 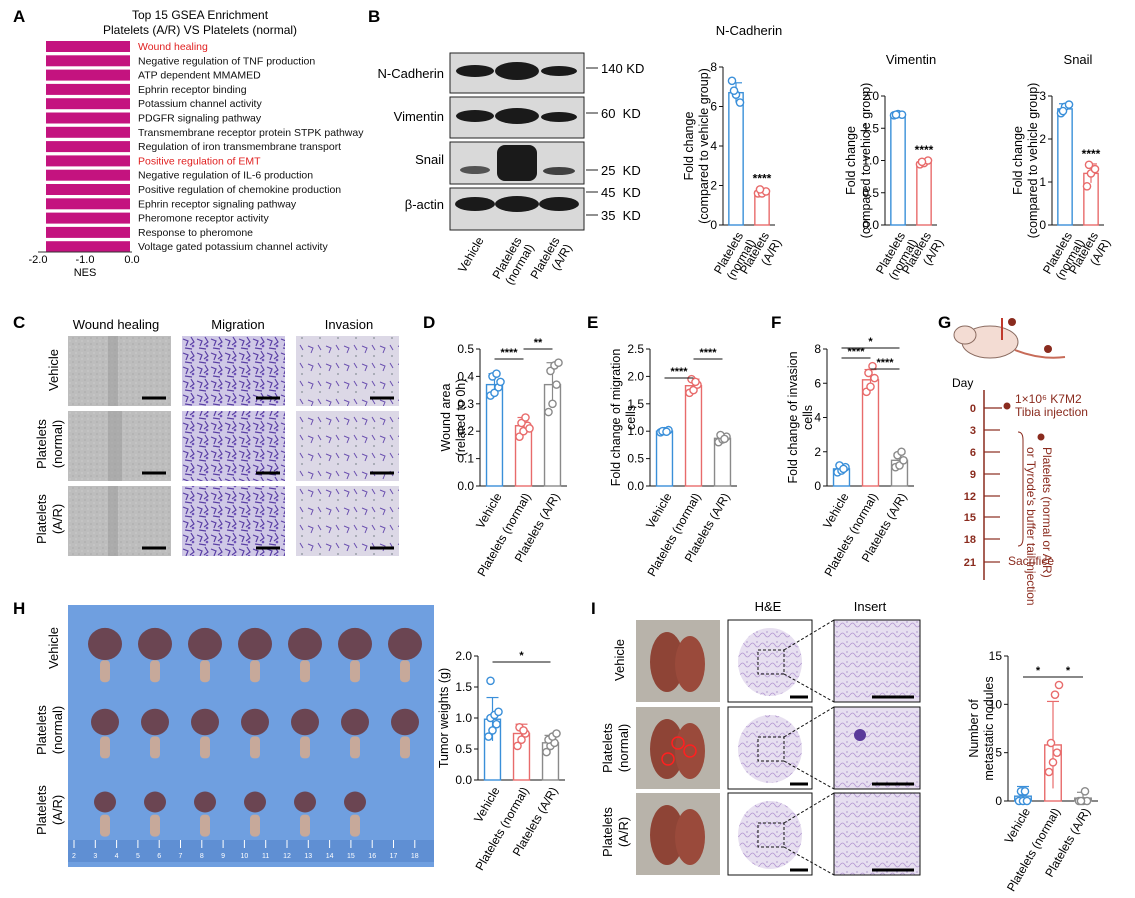 What do you see at coordinates (200, 119) in the screenshot?
I see `gsea-category-label: PDGFR signaling pathway` at bounding box center [200, 119].